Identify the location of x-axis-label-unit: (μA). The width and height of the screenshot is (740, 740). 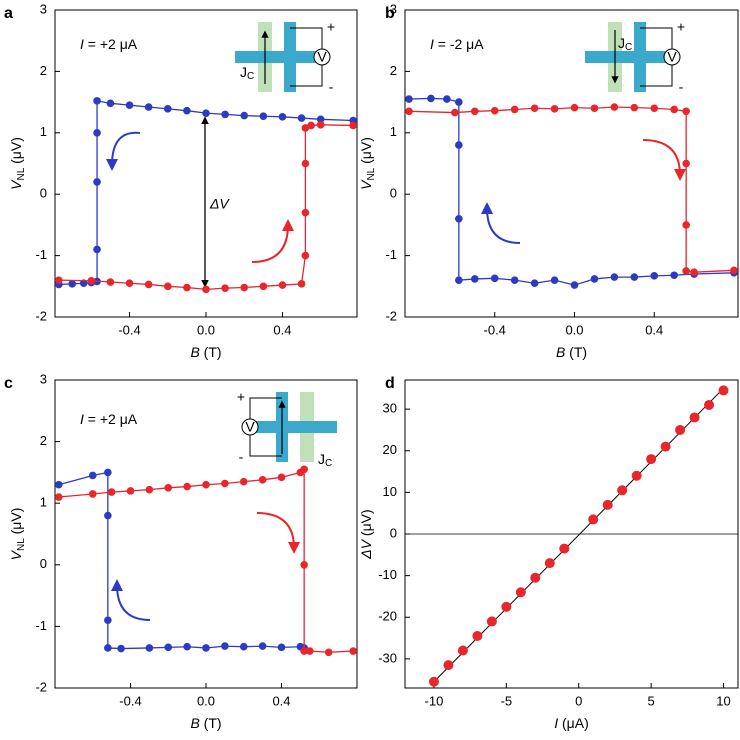
(573, 723).